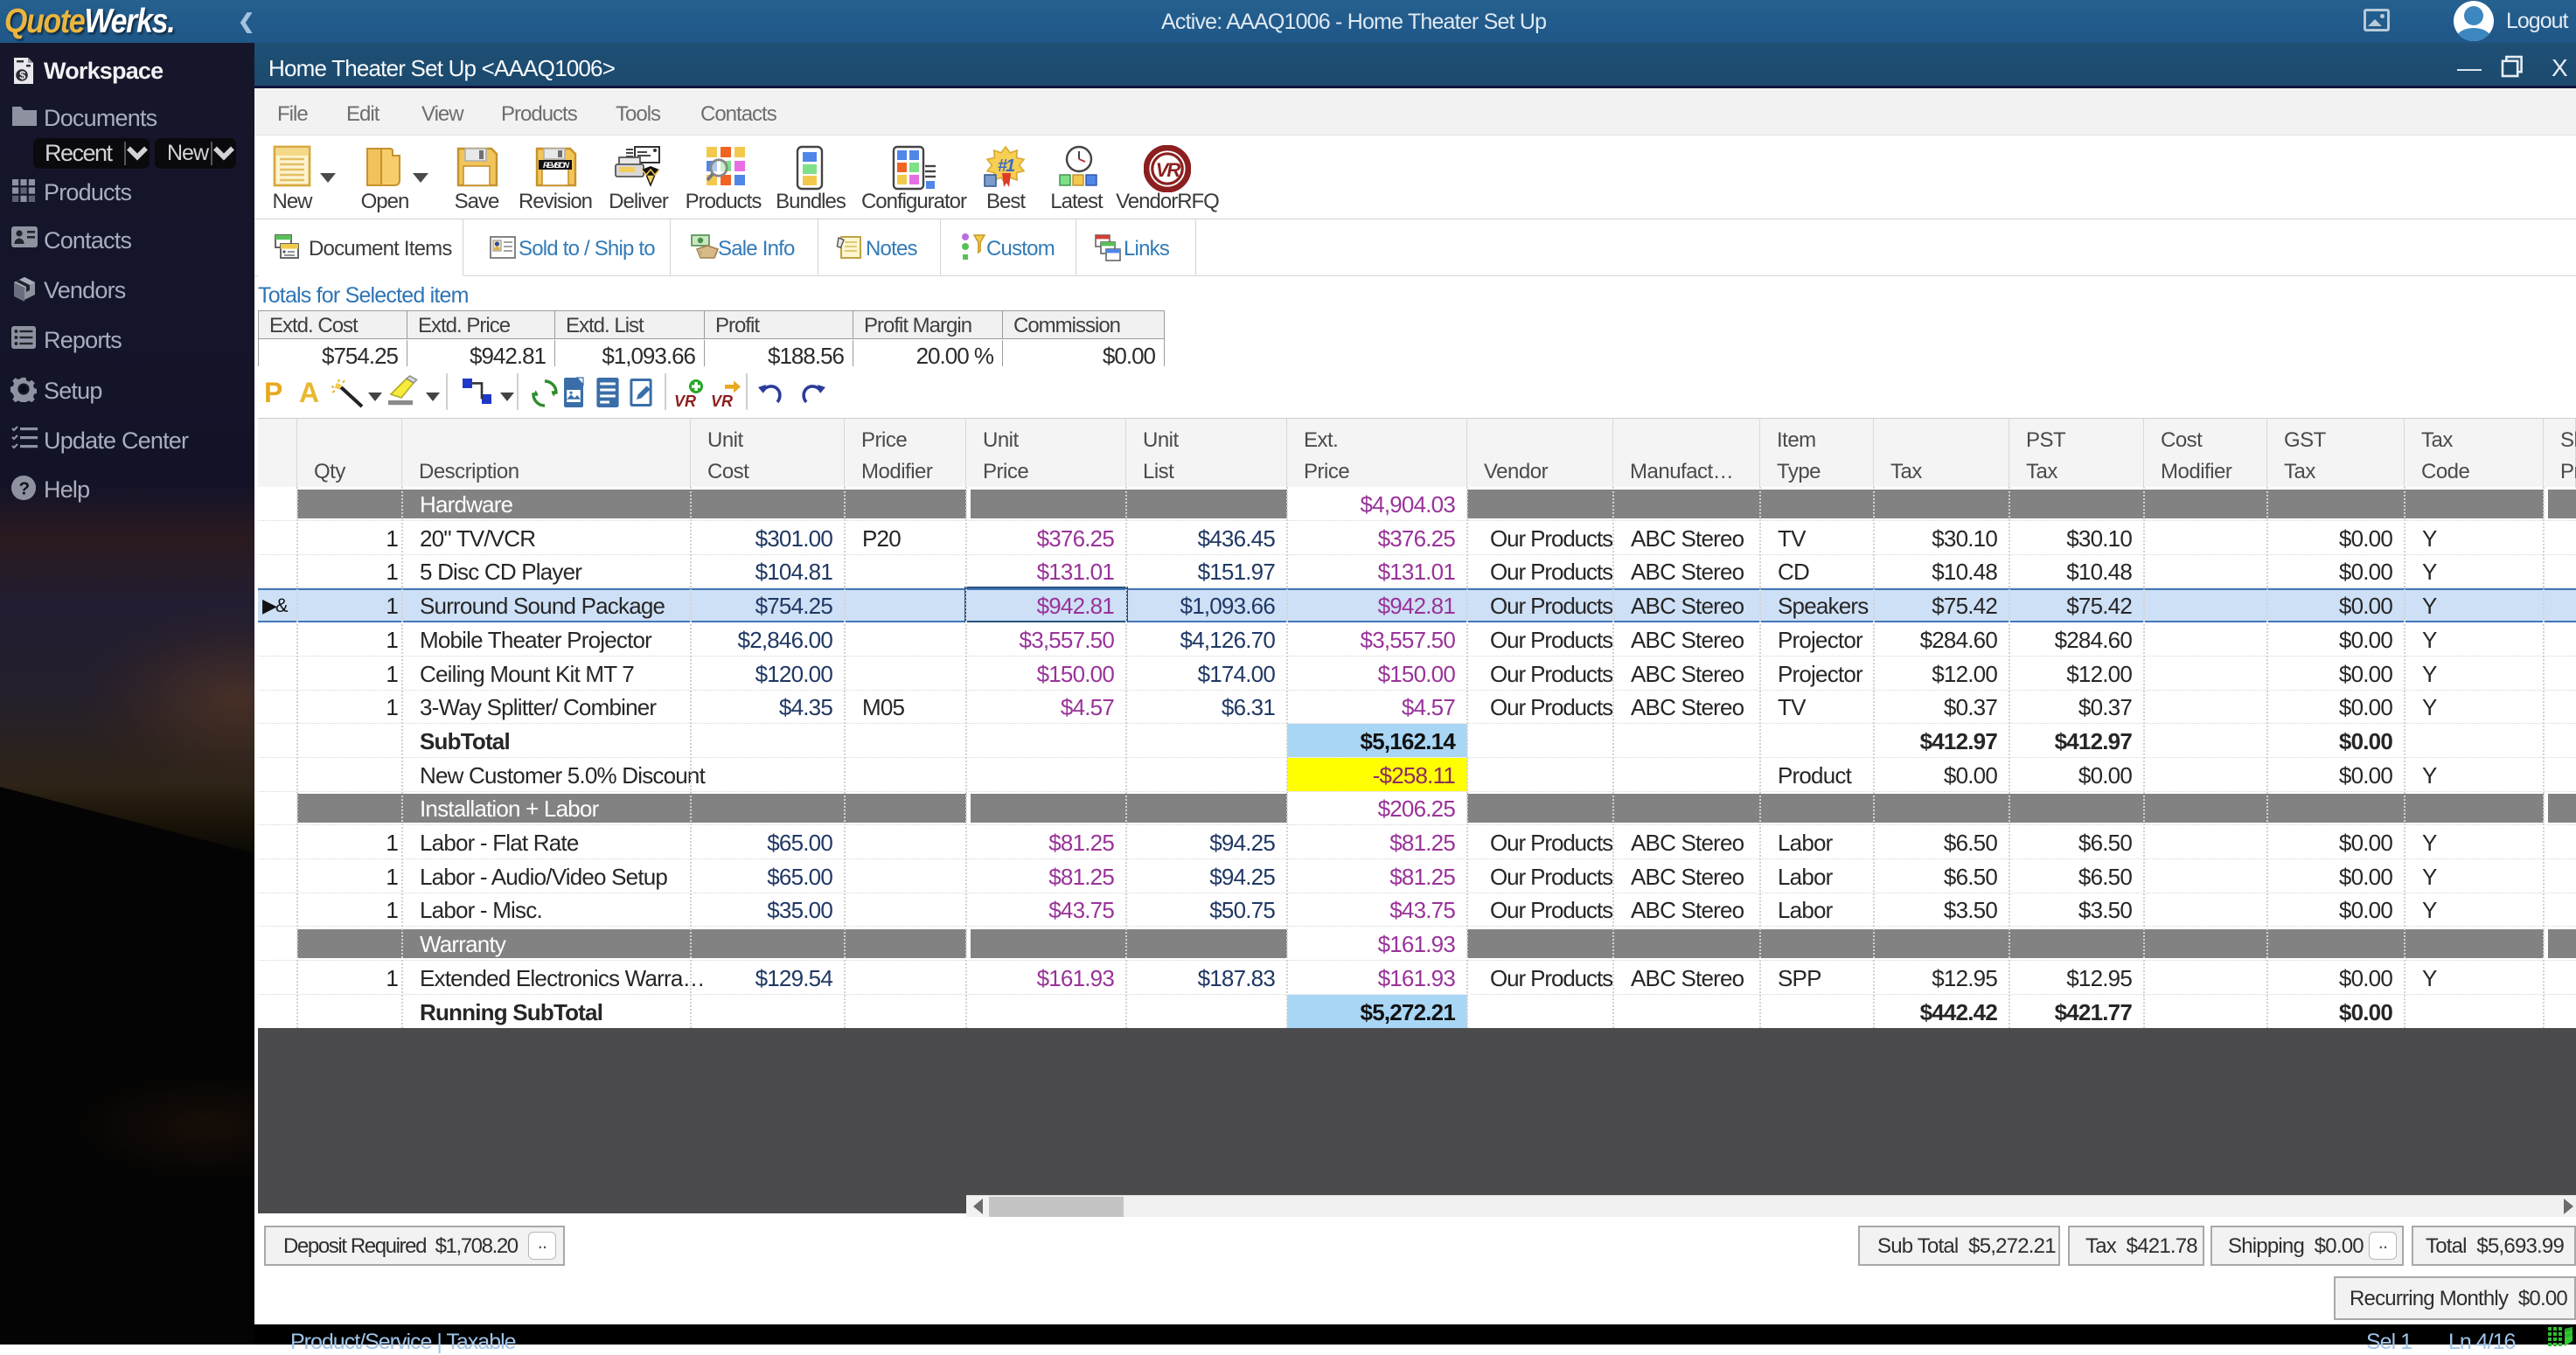 Image resolution: width=2576 pixels, height=1355 pixels. Describe the element at coordinates (556, 165) in the screenshot. I see `svg-text: REVISION` at that location.